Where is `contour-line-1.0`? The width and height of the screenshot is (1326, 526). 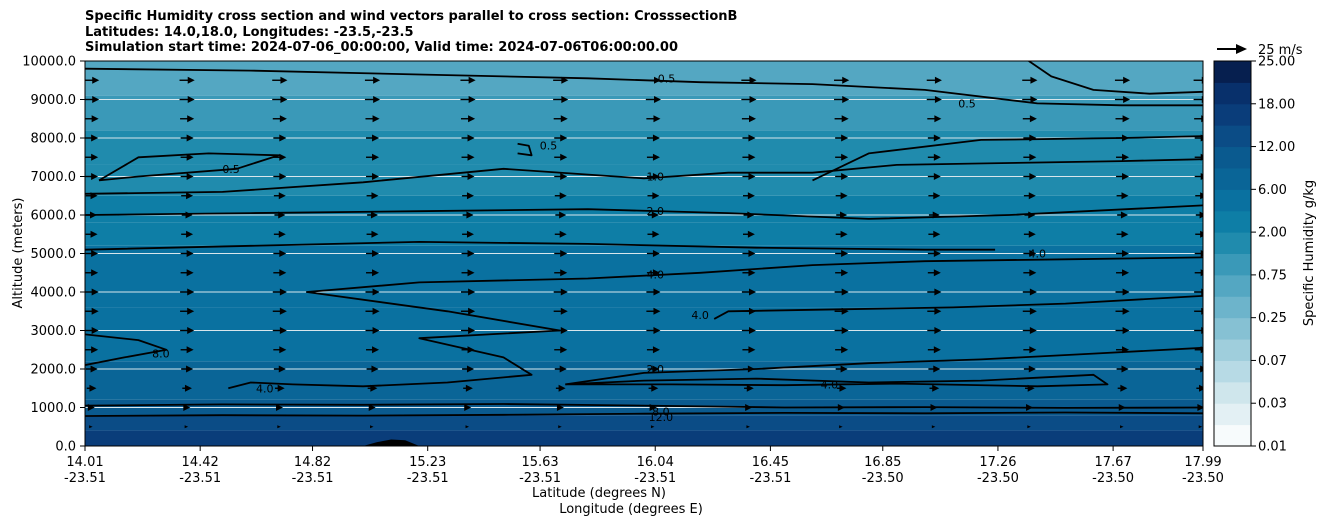
contour-line-1.0 is located at coordinates (644, 176).